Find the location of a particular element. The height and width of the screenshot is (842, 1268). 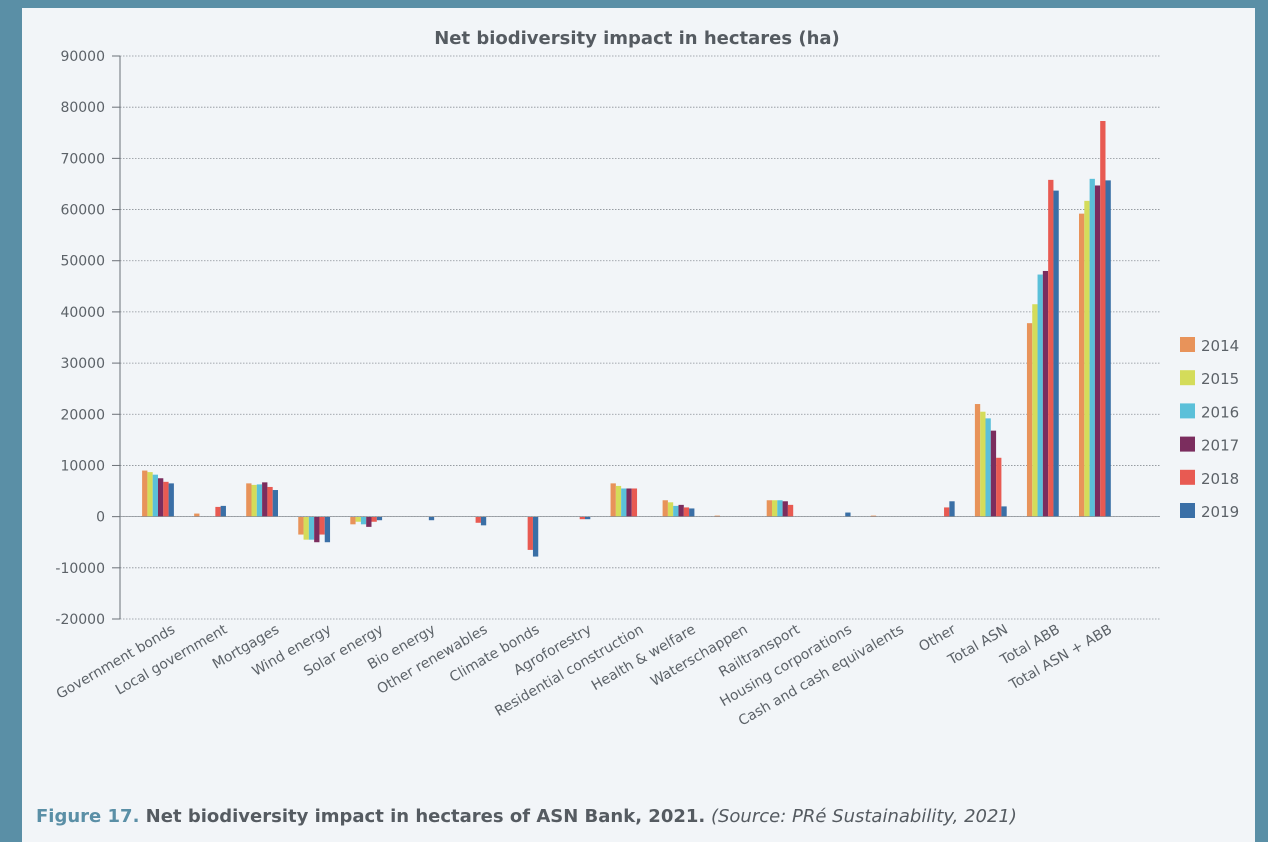

y-tick-label: -20000 is located at coordinates (80, 620).